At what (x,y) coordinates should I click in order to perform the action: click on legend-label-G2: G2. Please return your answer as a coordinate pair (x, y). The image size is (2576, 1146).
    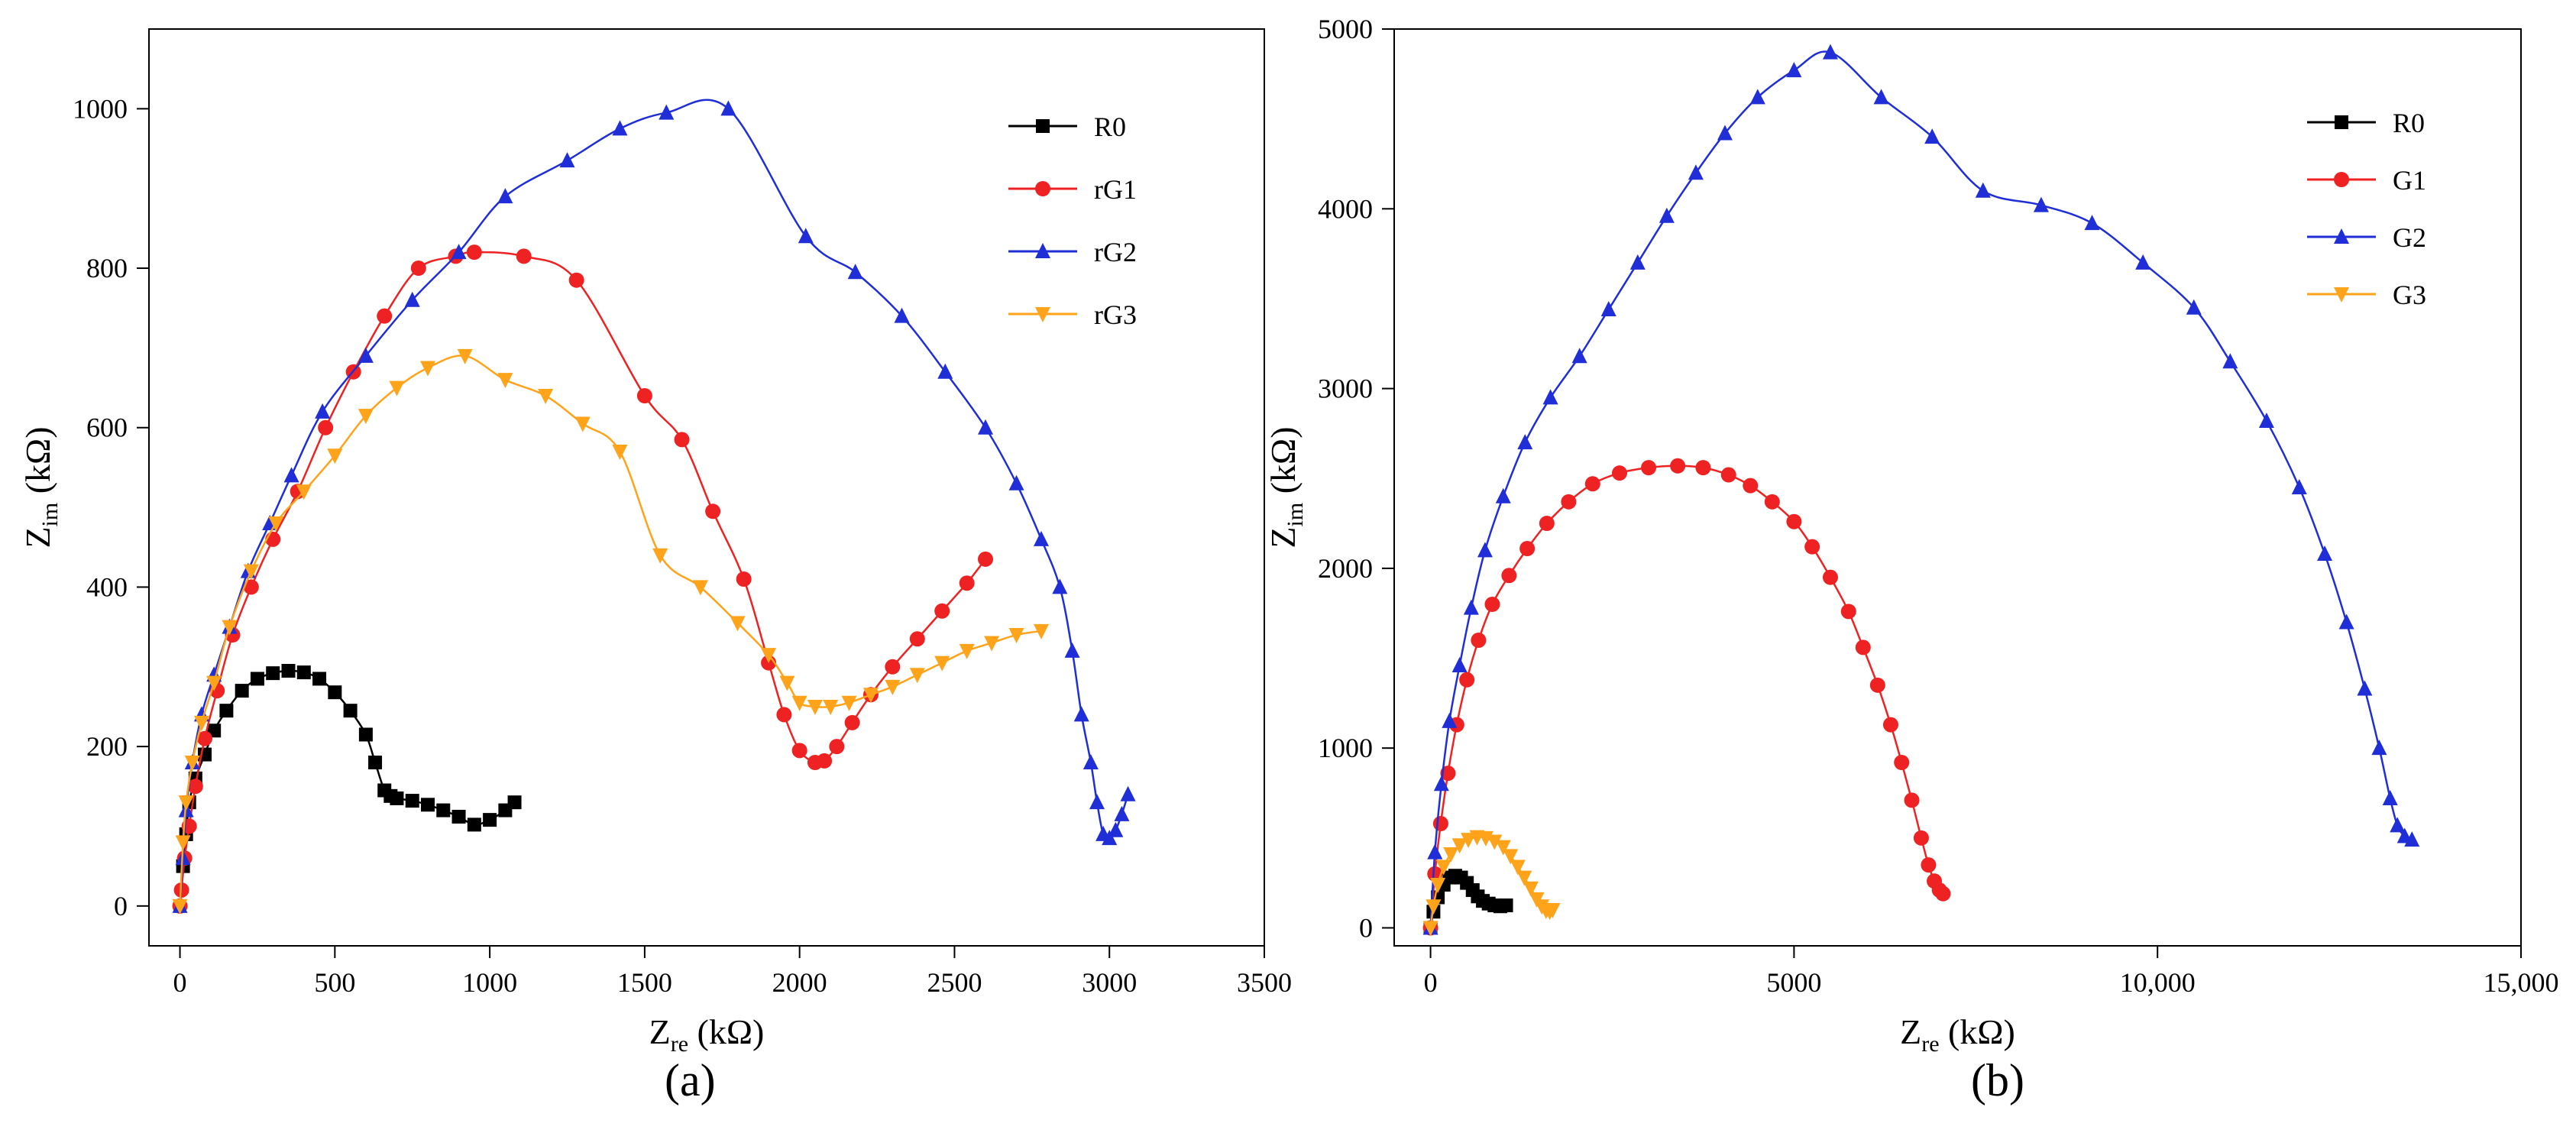
    Looking at the image, I should click on (2409, 237).